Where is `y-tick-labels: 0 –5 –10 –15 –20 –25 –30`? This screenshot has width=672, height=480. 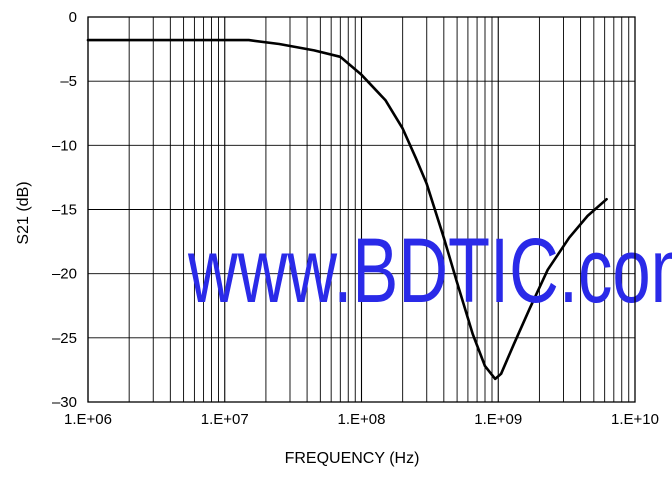
y-tick-labels: 0 –5 –10 –15 –20 –25 –30 is located at coordinates (64, 210).